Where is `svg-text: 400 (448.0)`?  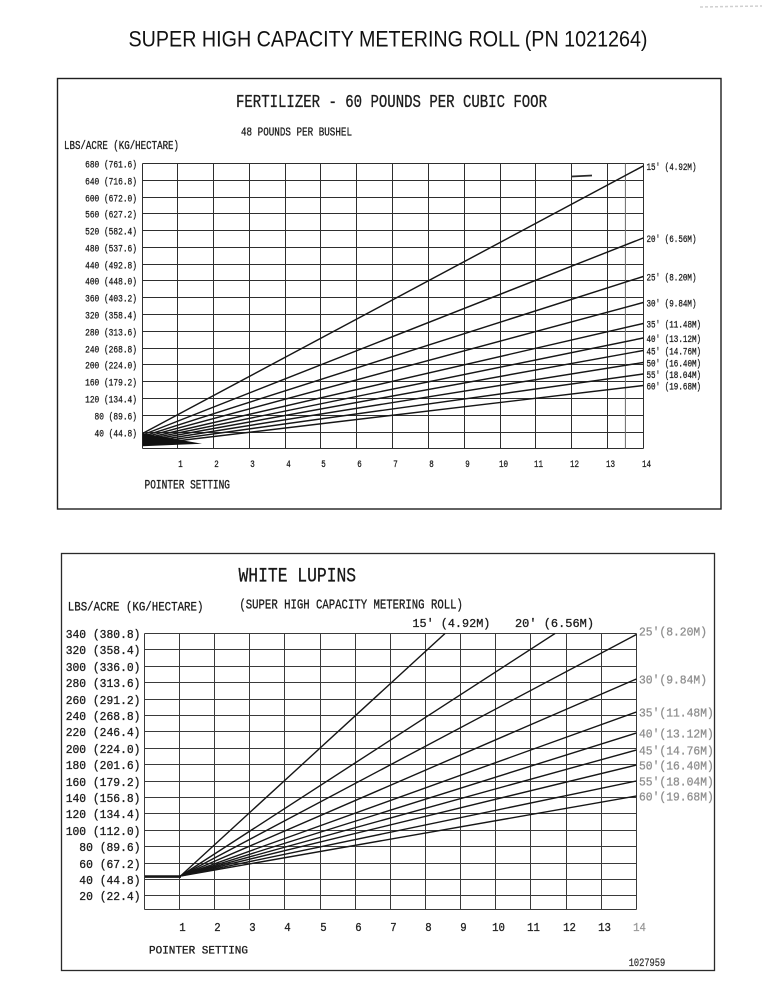 svg-text: 400 (448.0) is located at coordinates (111, 282).